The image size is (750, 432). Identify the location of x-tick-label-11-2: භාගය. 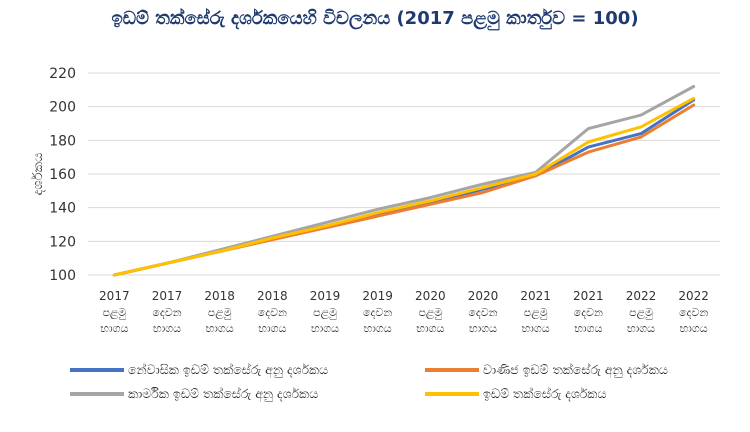
(694, 328).